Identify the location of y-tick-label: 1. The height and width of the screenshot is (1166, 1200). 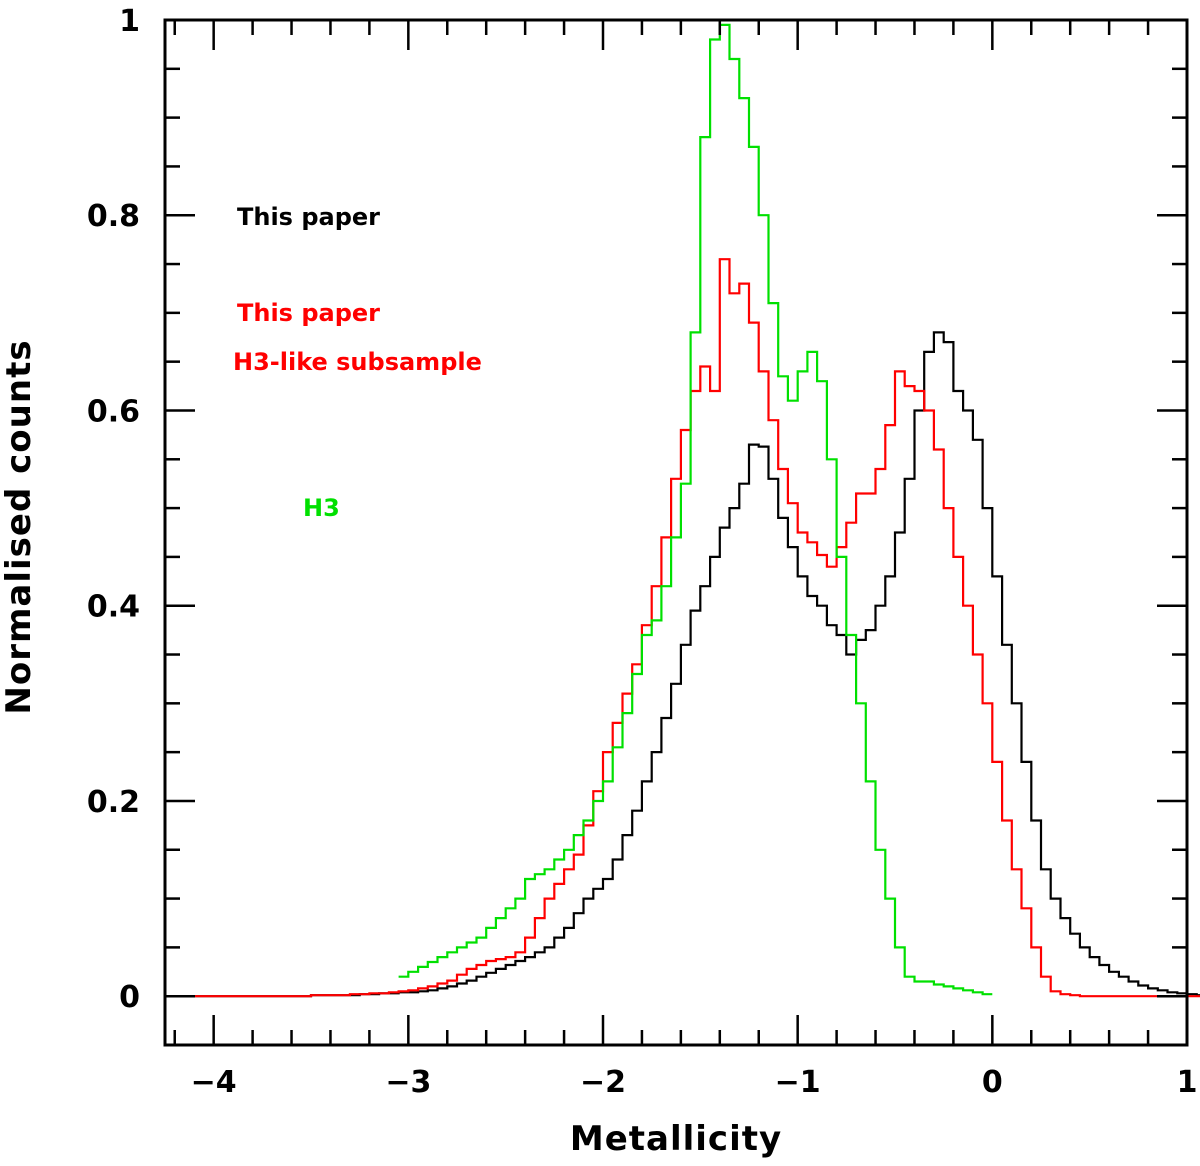
(129, 21).